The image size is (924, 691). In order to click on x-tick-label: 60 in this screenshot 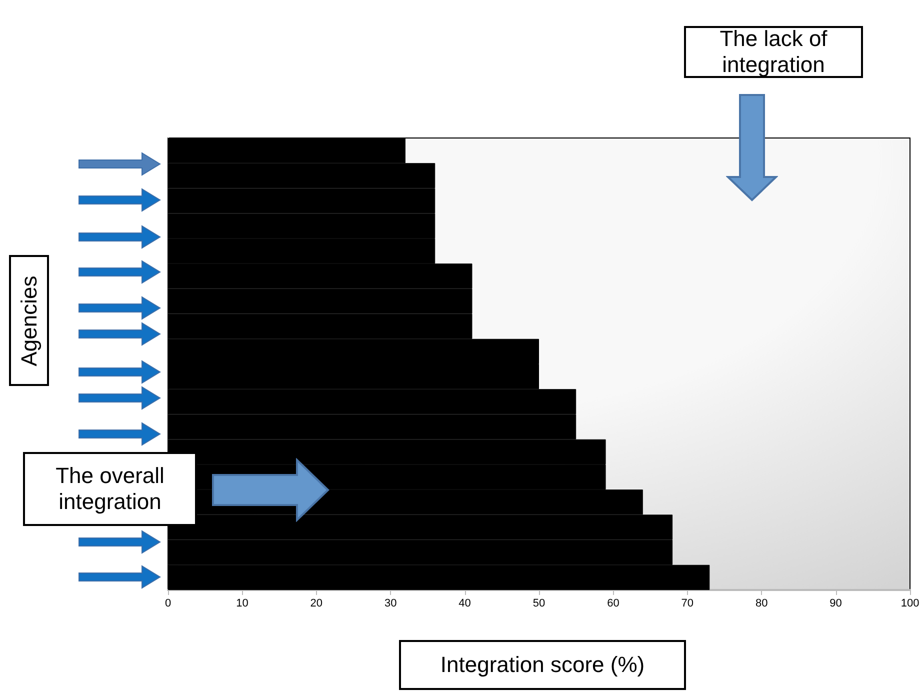, I will do `click(613, 604)`.